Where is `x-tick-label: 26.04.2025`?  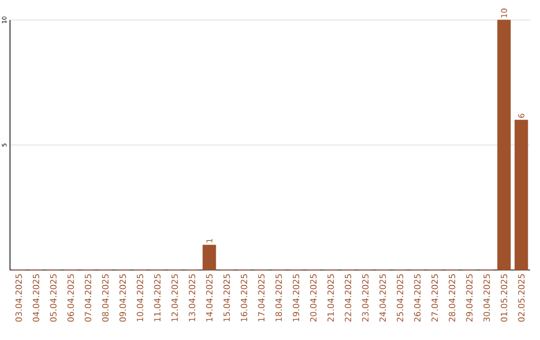 x-tick-label: 26.04.2025 is located at coordinates (417, 298).